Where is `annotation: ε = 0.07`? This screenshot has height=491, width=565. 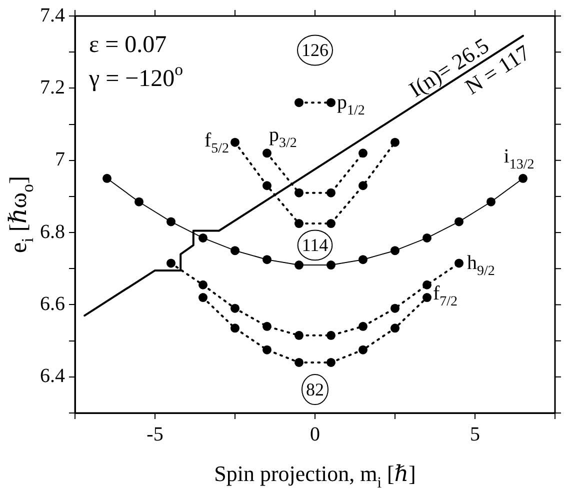
annotation: ε = 0.07 is located at coordinates (128, 45).